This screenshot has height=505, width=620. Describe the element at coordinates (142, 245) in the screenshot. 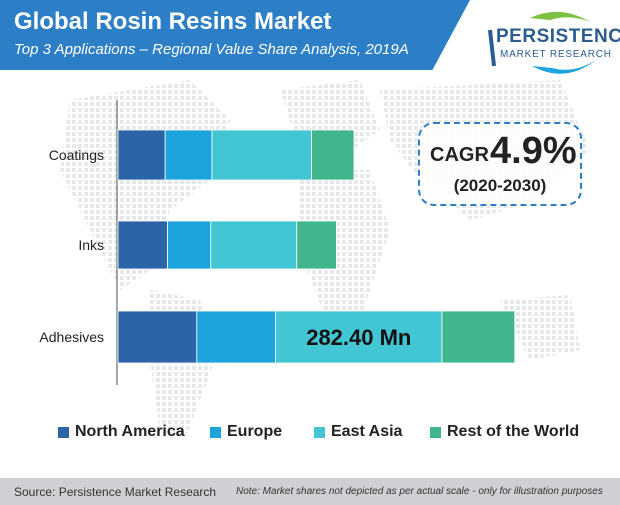

I see `bar-inks-north-america` at that location.